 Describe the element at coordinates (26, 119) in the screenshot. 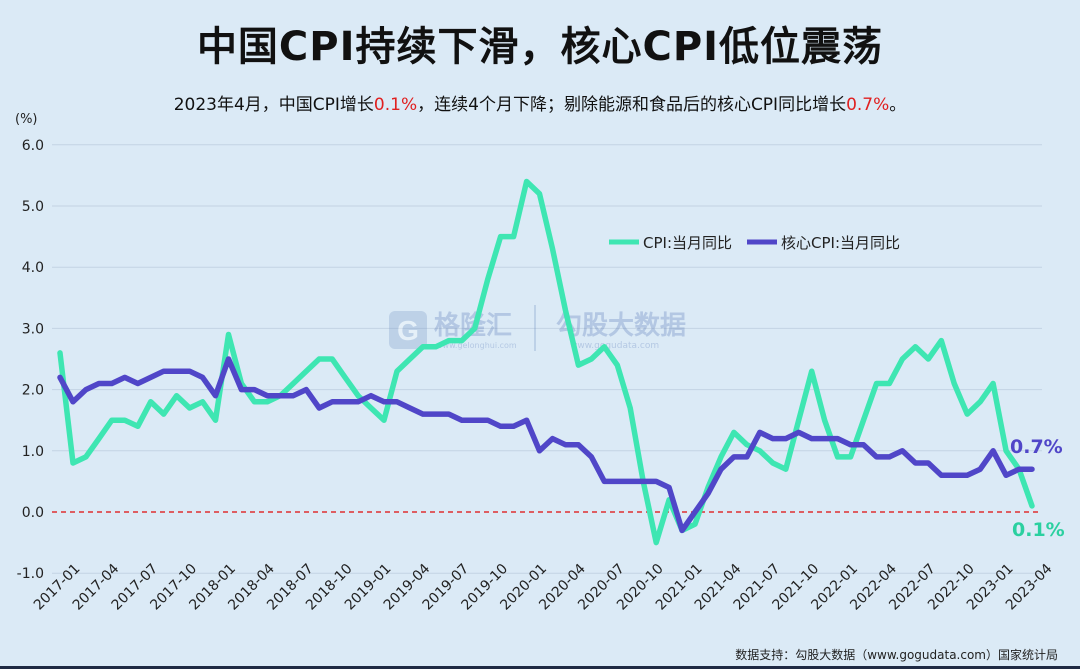

I see `y-unit-label: (%)` at that location.